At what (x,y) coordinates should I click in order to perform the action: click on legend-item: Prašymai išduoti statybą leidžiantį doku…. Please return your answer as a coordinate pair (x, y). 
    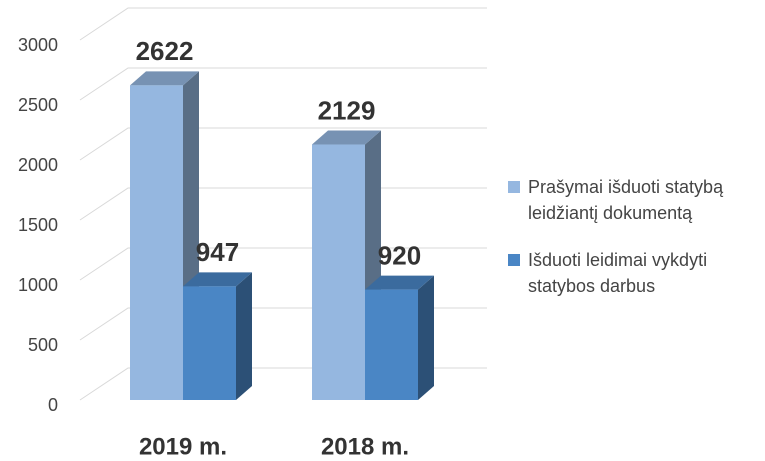
    Looking at the image, I should click on (633, 200).